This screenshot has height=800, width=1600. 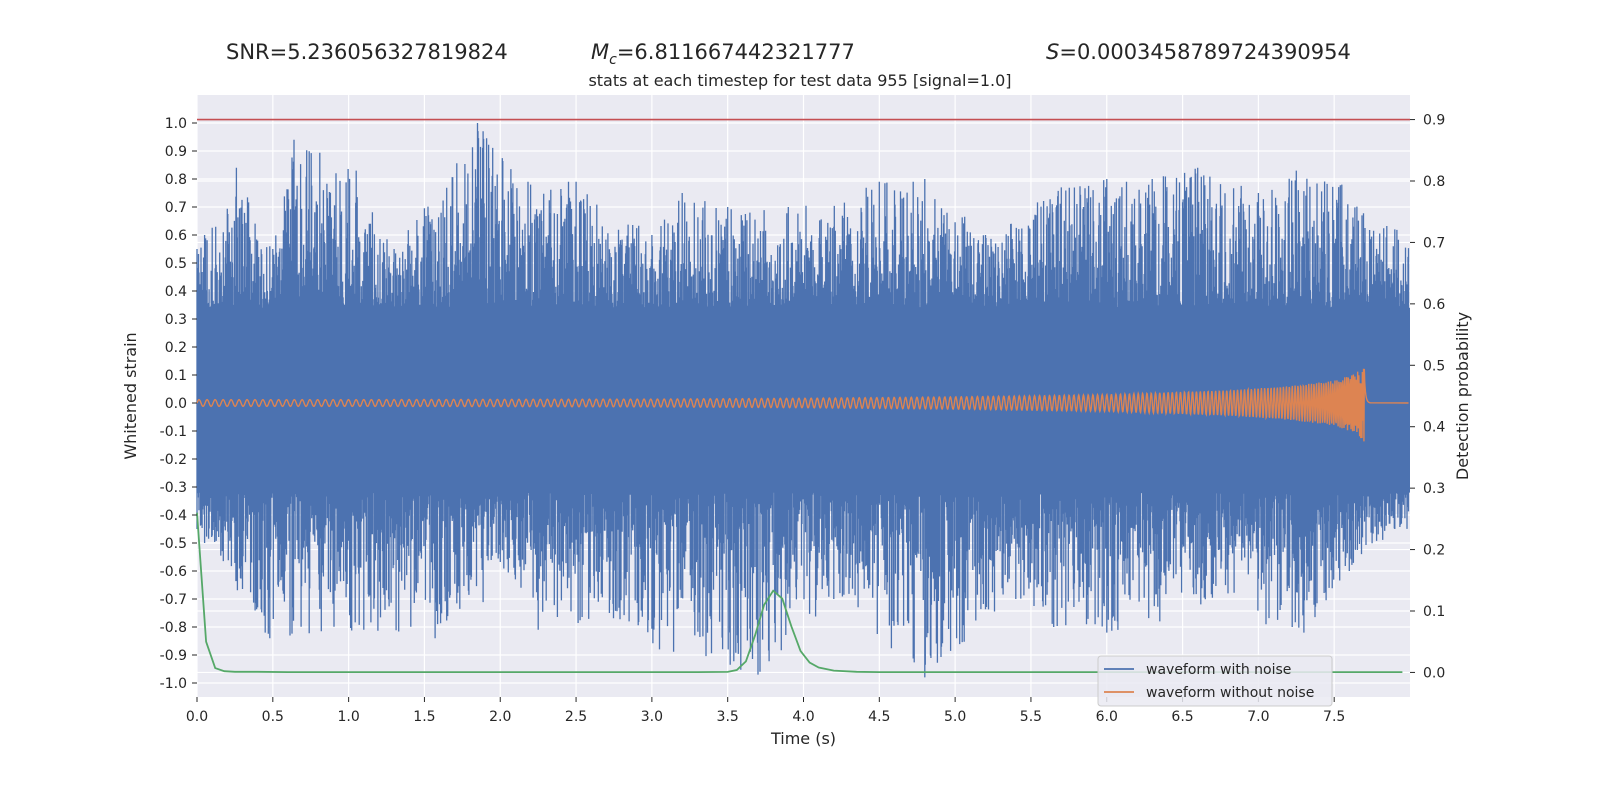 What do you see at coordinates (803, 717) in the screenshot?
I see `x-tick-label: 4.0` at bounding box center [803, 717].